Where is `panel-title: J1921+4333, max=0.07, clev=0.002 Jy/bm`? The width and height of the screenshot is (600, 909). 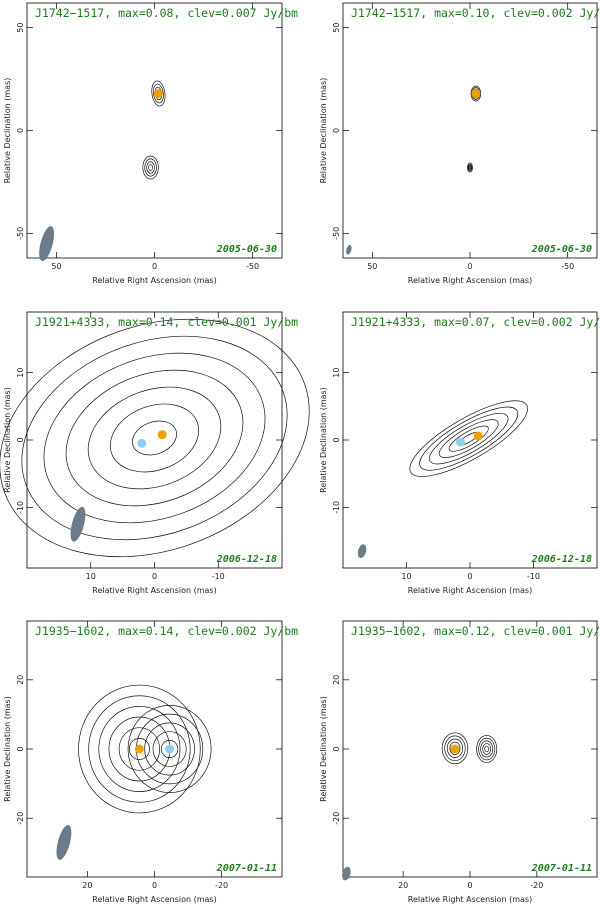
panel-title: J1921+4333, max=0.07, clev=0.002 Jy/bm is located at coordinates (475, 322).